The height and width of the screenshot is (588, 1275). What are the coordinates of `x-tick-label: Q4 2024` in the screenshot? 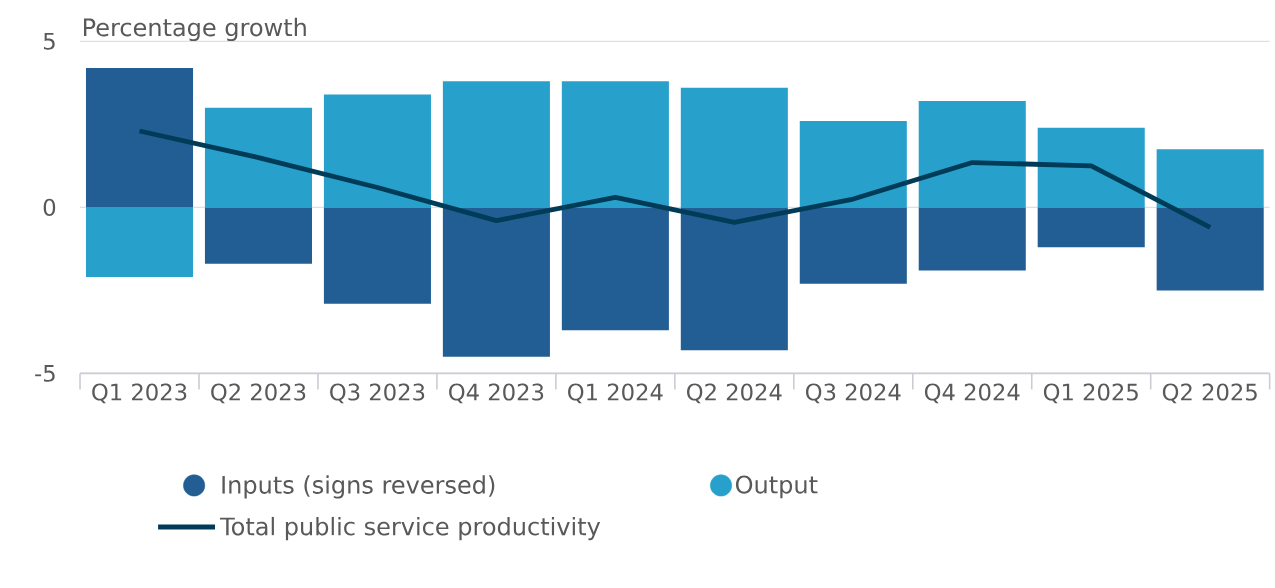 It's located at (972, 393).